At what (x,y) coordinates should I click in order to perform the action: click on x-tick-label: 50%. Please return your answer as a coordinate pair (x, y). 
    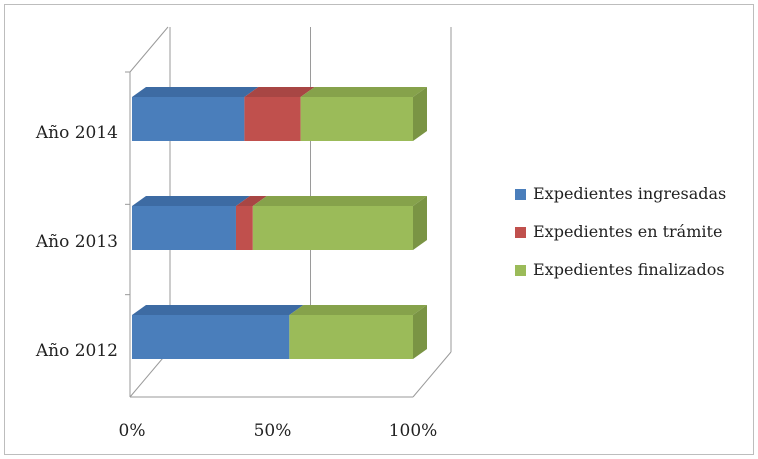
    Looking at the image, I should click on (273, 431).